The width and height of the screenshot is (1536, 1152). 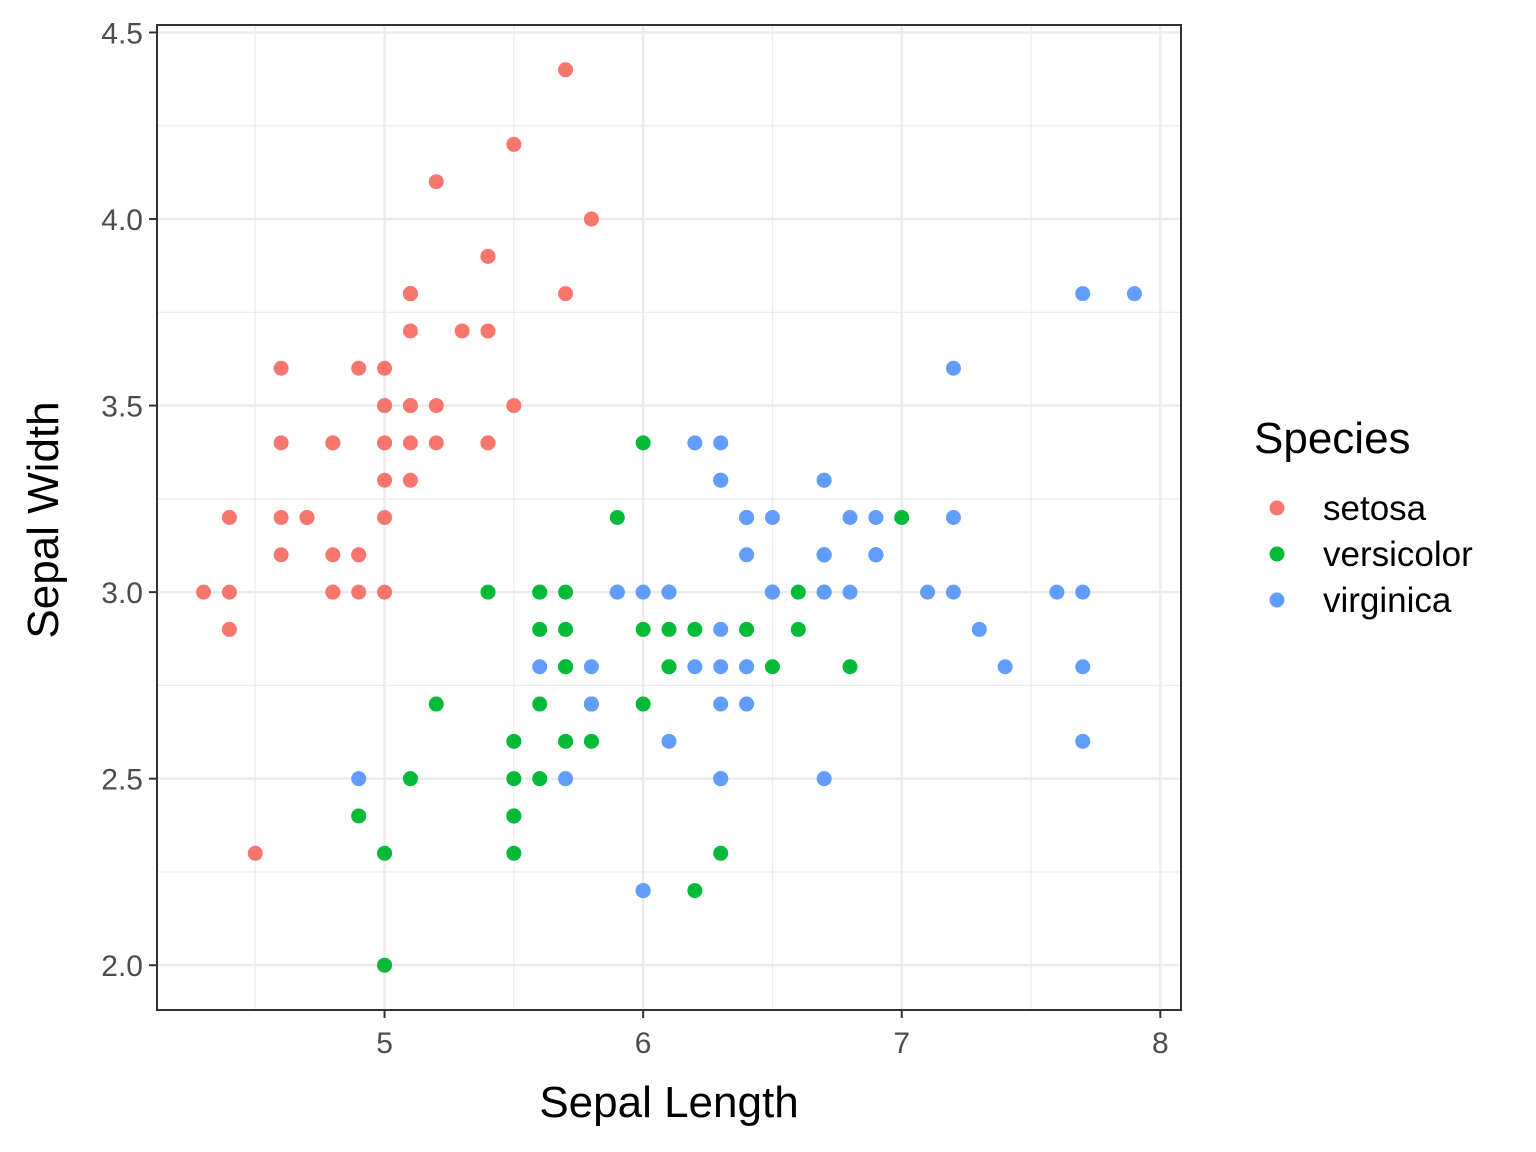 I want to click on y-tick-label: 3.5, so click(x=122, y=407).